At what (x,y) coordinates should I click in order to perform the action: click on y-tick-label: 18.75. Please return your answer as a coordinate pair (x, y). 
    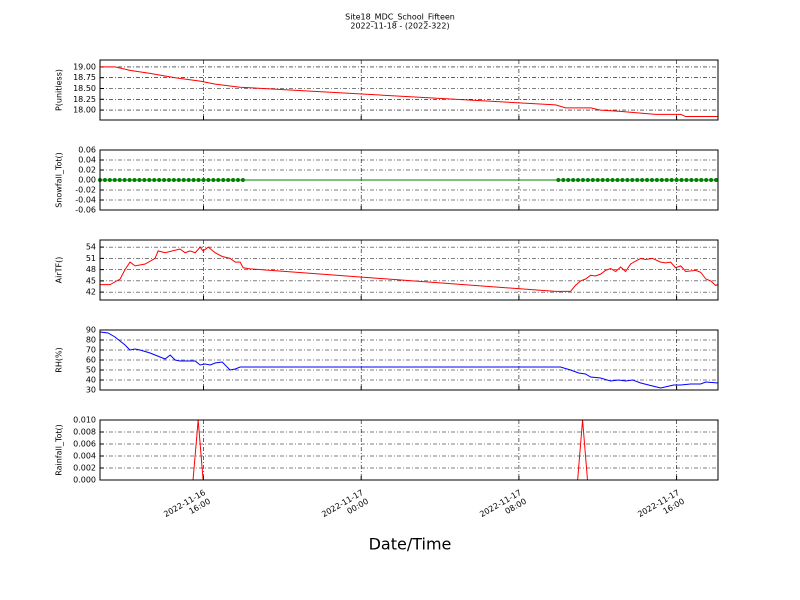
    Looking at the image, I should click on (84, 77).